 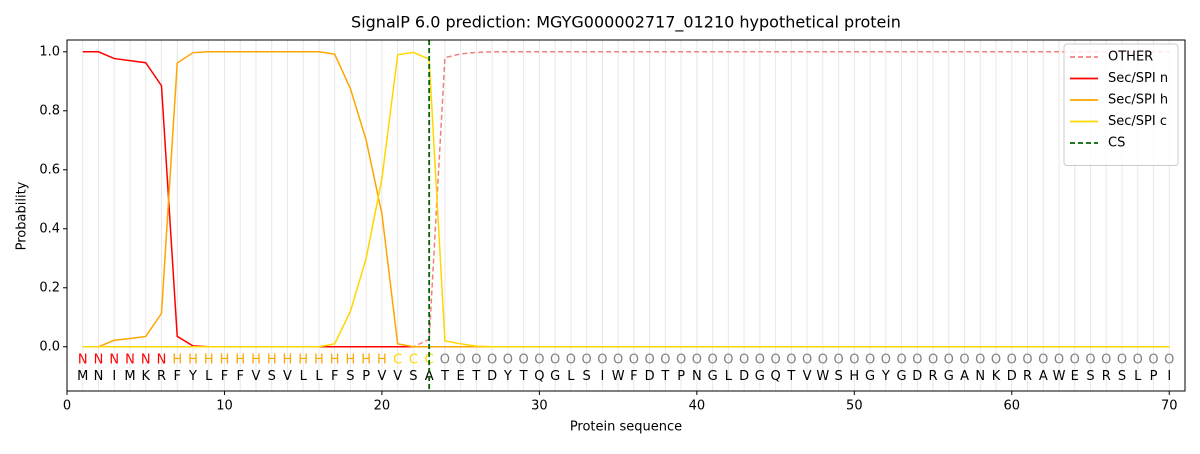 What do you see at coordinates (49, 346) in the screenshot?
I see `y-tick-label: 0.0` at bounding box center [49, 346].